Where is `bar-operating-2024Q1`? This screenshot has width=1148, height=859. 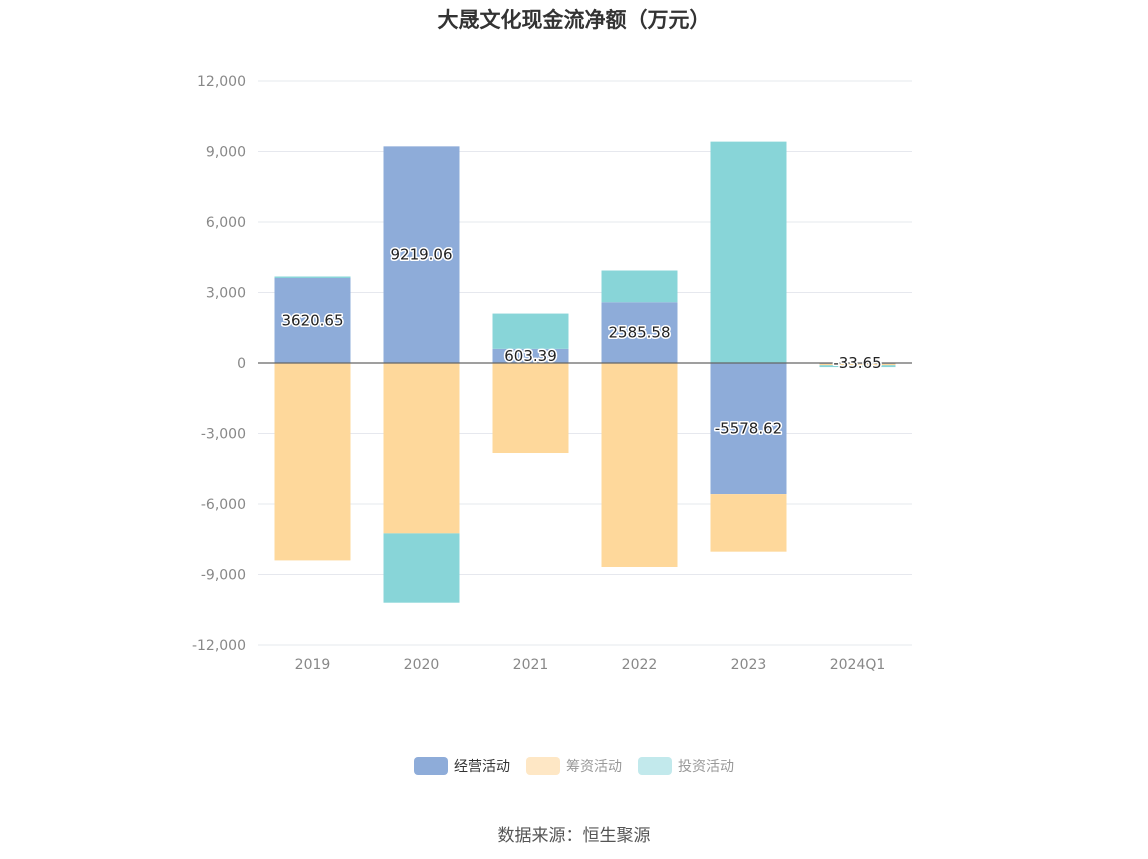
bar-operating-2024Q1 is located at coordinates (857, 364).